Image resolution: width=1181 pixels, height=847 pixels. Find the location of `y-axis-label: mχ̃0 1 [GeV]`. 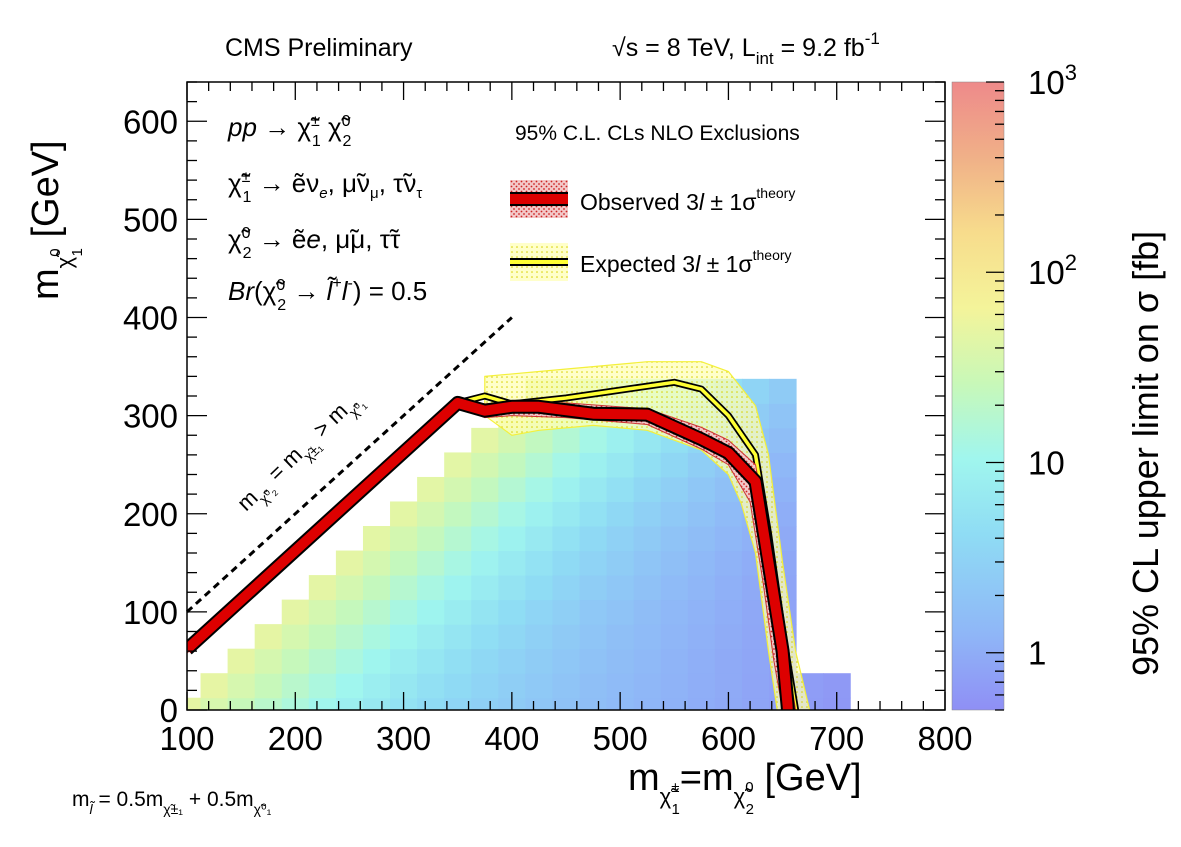

y-axis-label: mχ̃0 1 [GeV] is located at coordinates (55, 220).